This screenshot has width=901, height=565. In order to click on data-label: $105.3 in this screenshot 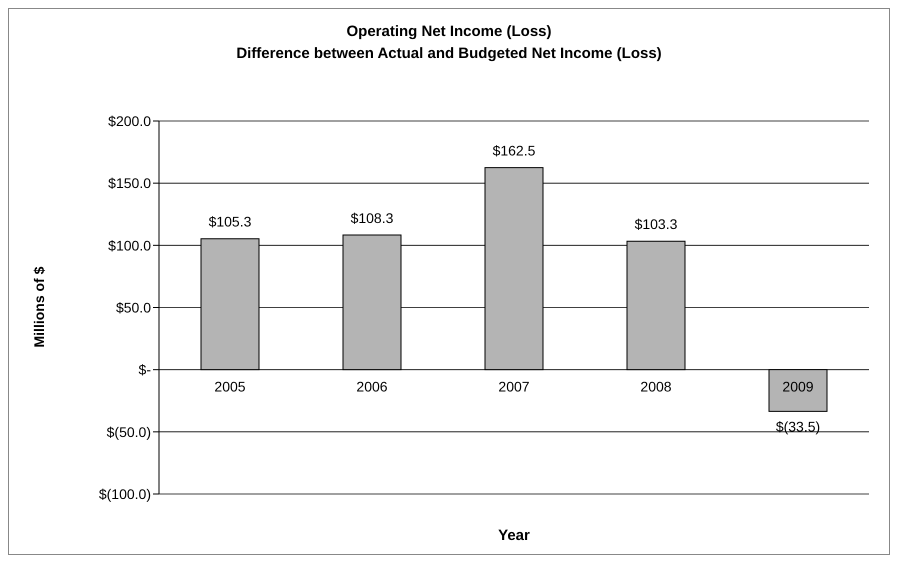, I will do `click(230, 222)`.